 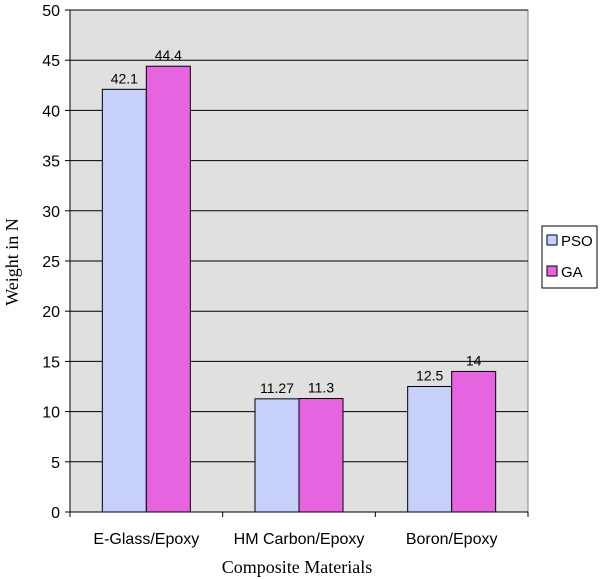 I want to click on y-tick-label: 15, so click(x=51, y=362).